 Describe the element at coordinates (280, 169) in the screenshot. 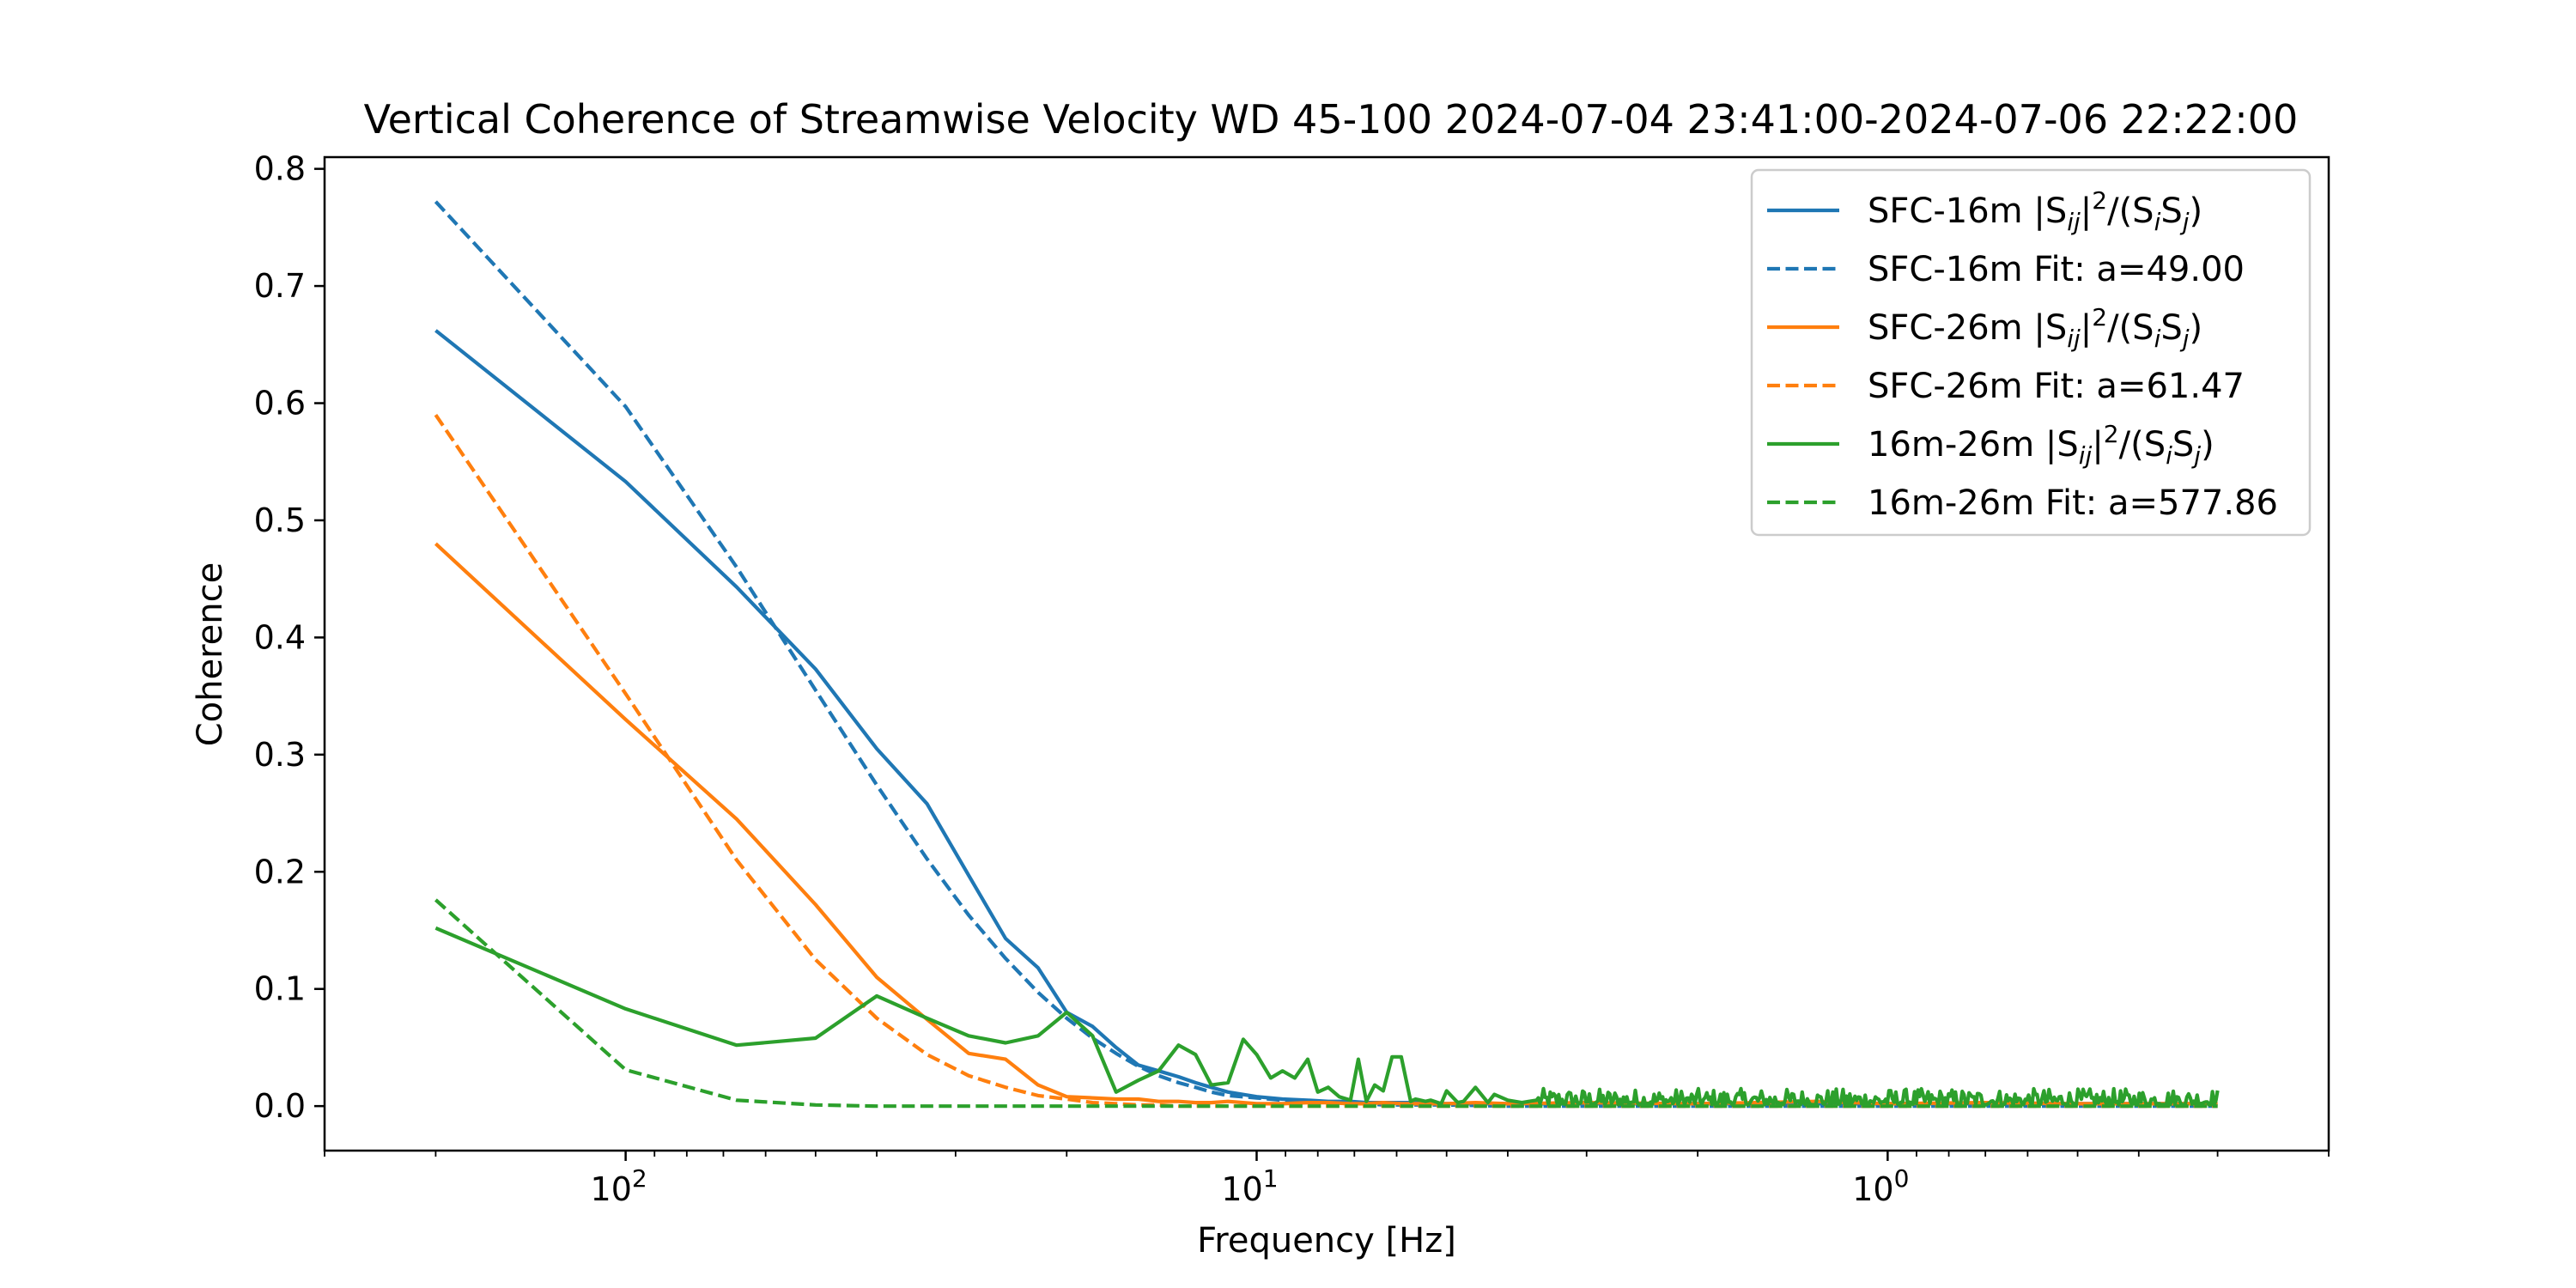

I see `y-tick-label: 0.8` at that location.